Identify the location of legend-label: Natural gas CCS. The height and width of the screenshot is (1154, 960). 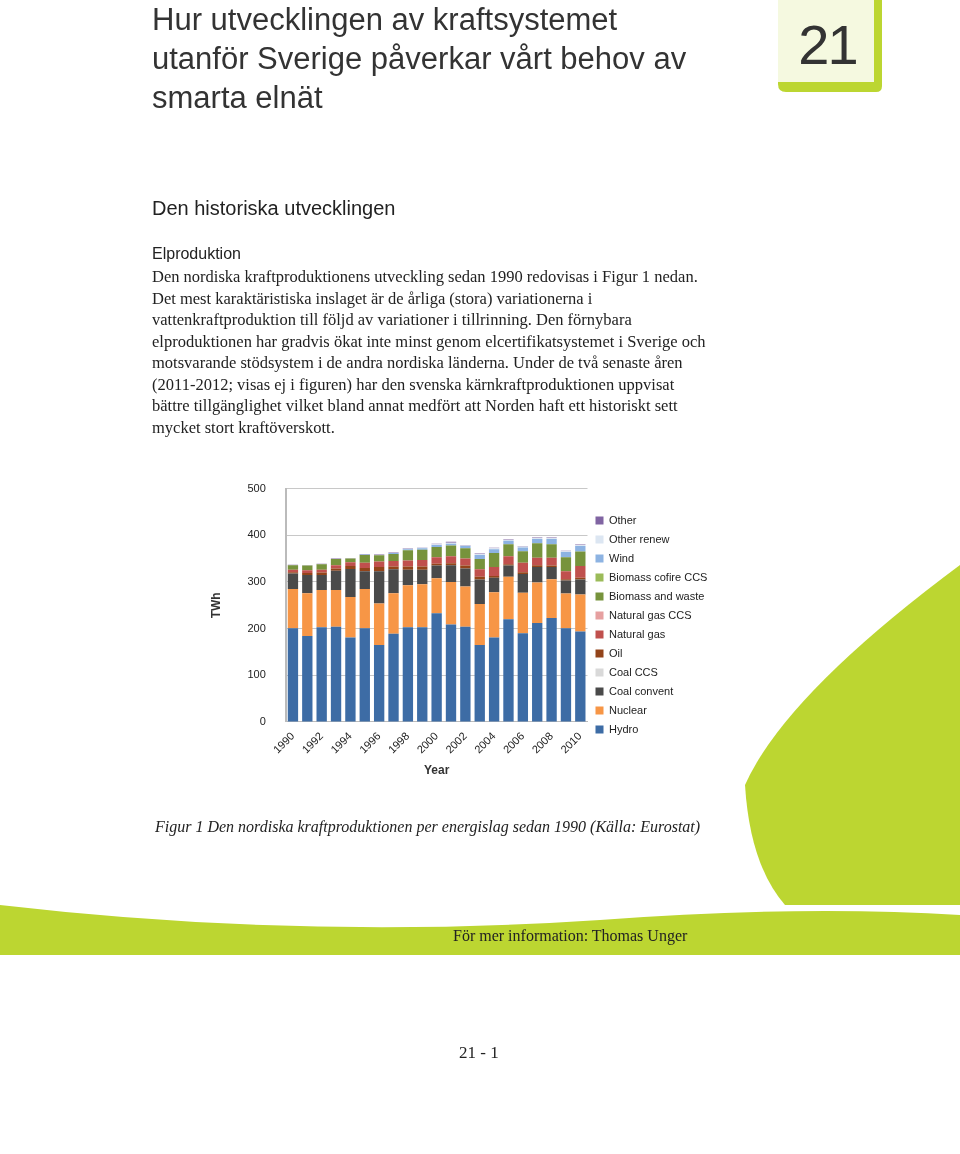
(650, 614).